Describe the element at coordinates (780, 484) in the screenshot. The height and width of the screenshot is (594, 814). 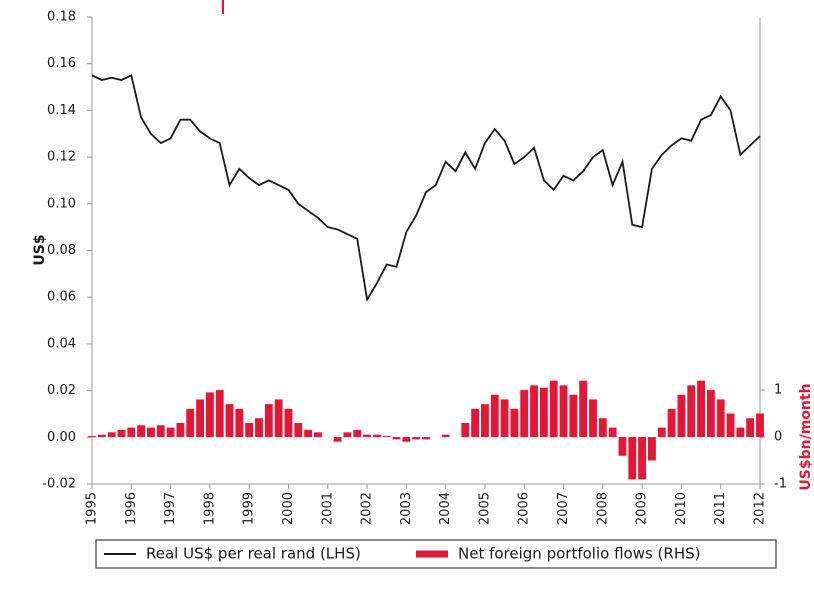
I see `y2-tick-label: -1` at that location.